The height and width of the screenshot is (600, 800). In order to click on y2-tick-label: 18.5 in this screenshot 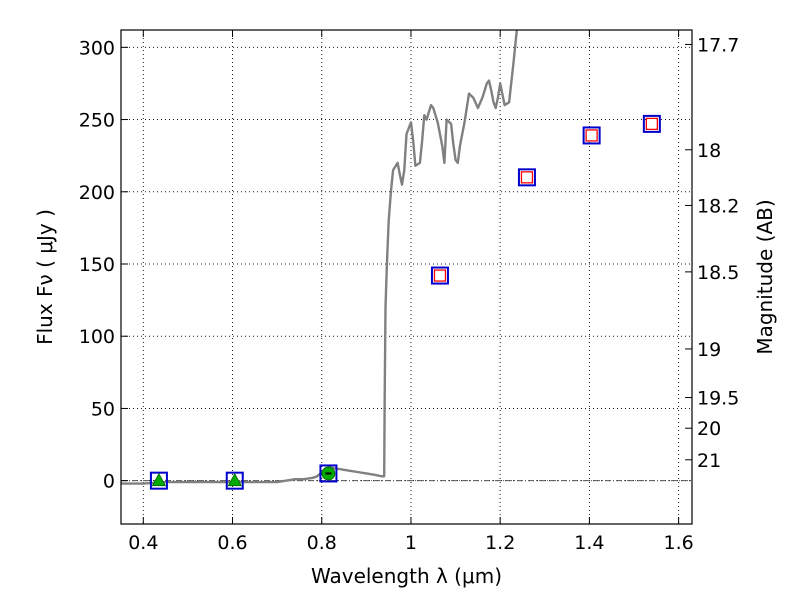, I will do `click(718, 273)`.